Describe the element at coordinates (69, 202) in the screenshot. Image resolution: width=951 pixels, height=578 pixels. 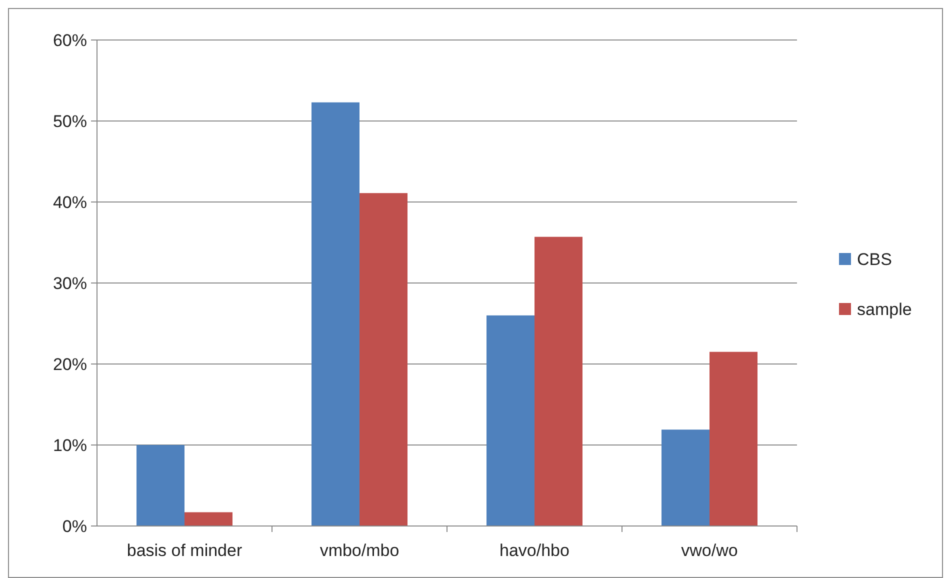
I see `y-tick-label: 40%` at that location.